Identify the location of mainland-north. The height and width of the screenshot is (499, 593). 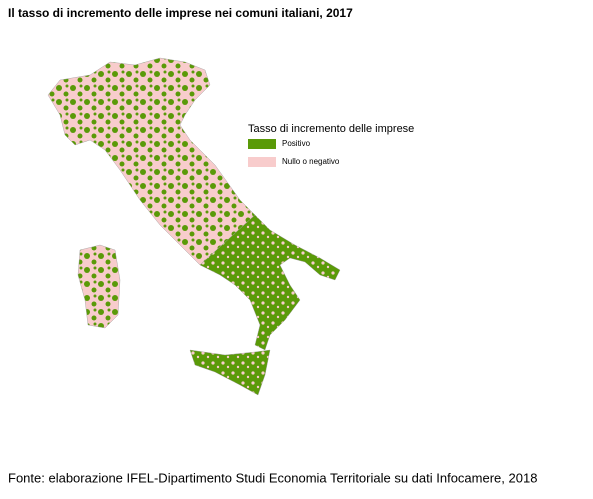
(151, 161).